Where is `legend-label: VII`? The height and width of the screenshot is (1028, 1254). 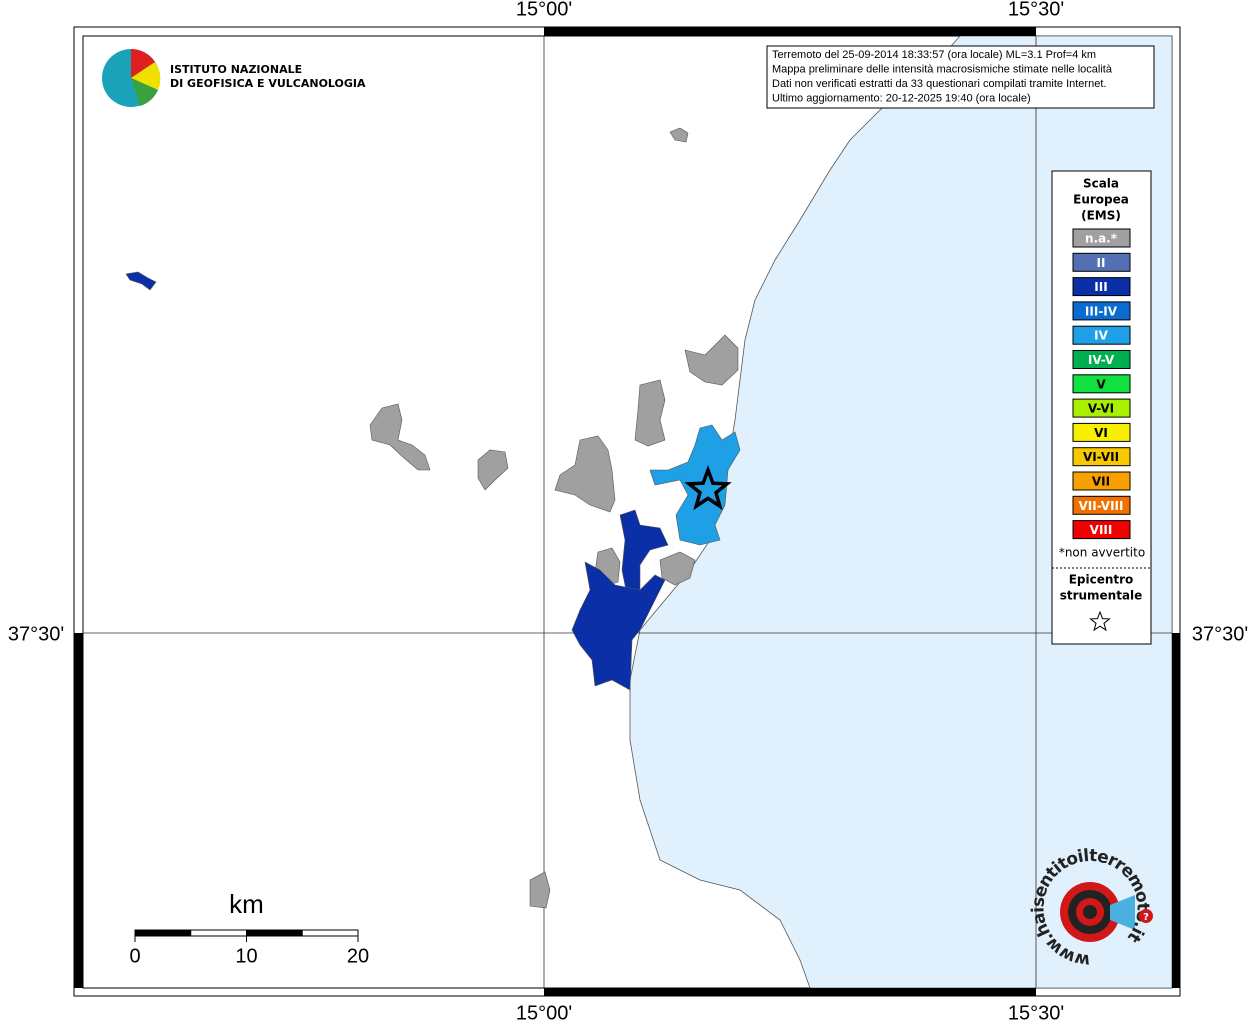 legend-label: VII is located at coordinates (1101, 482).